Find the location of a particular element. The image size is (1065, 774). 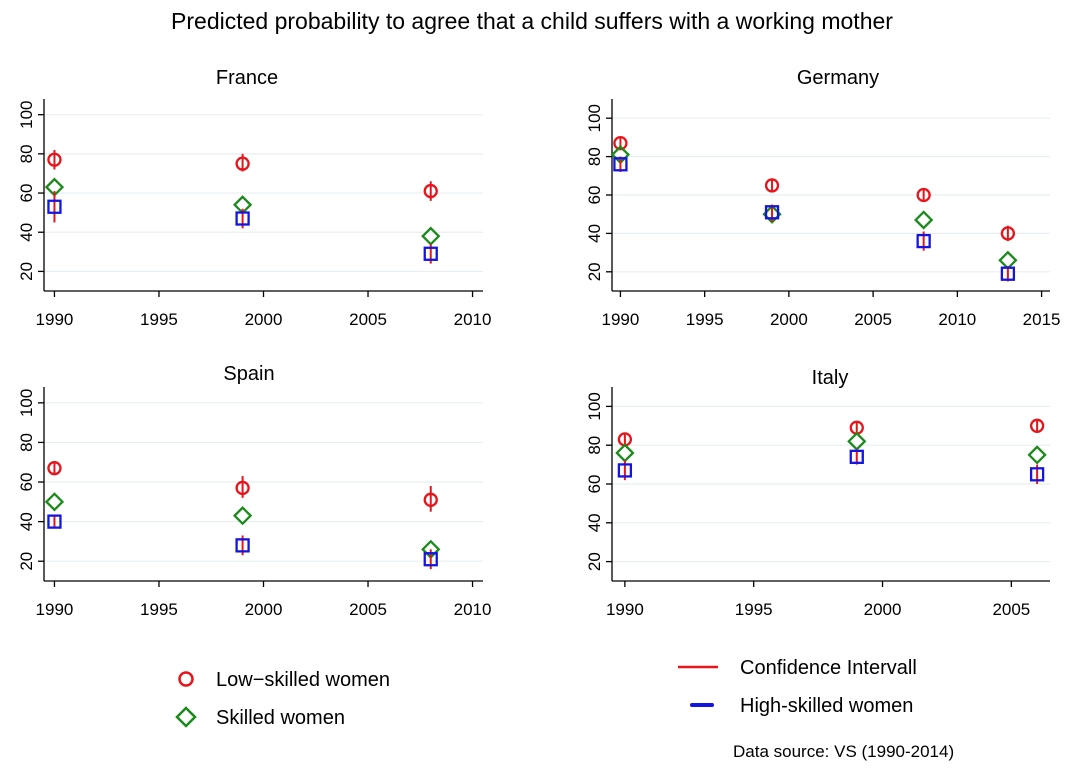

legend-item-skilled: Skilled women is located at coordinates (260, 717).